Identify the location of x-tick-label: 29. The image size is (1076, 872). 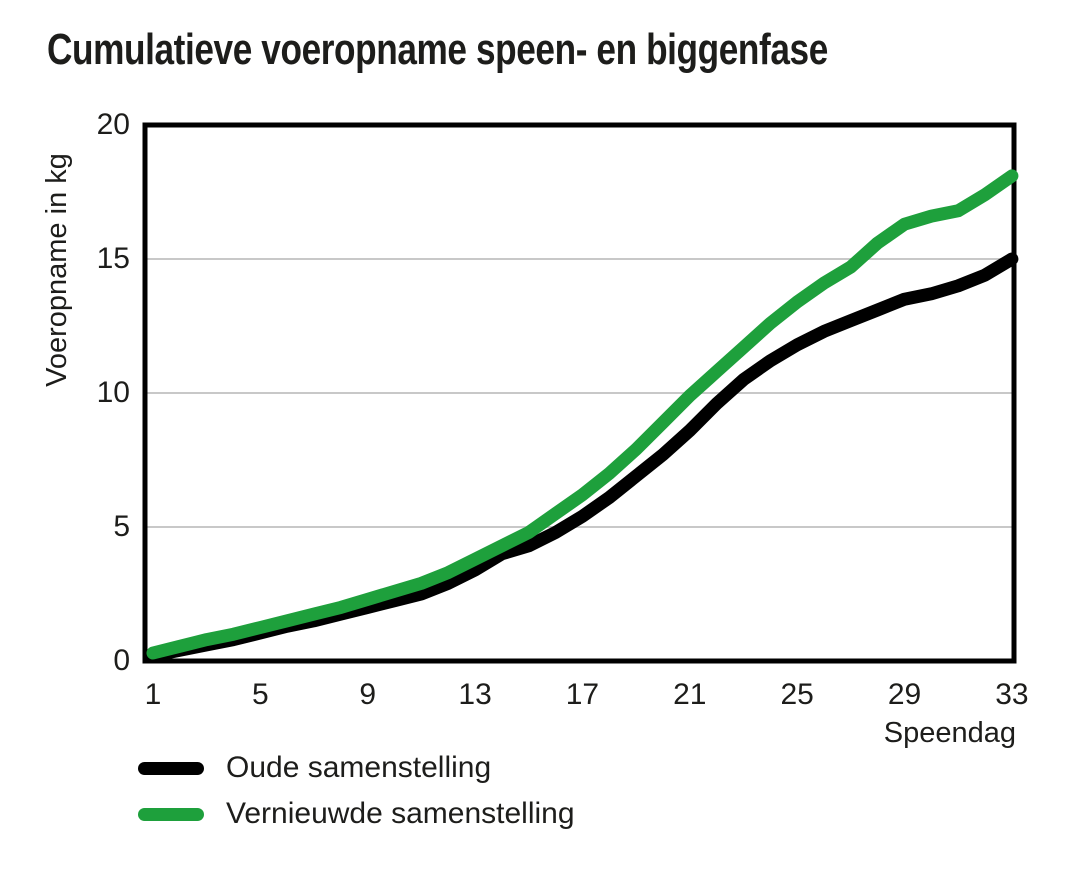
(904, 694).